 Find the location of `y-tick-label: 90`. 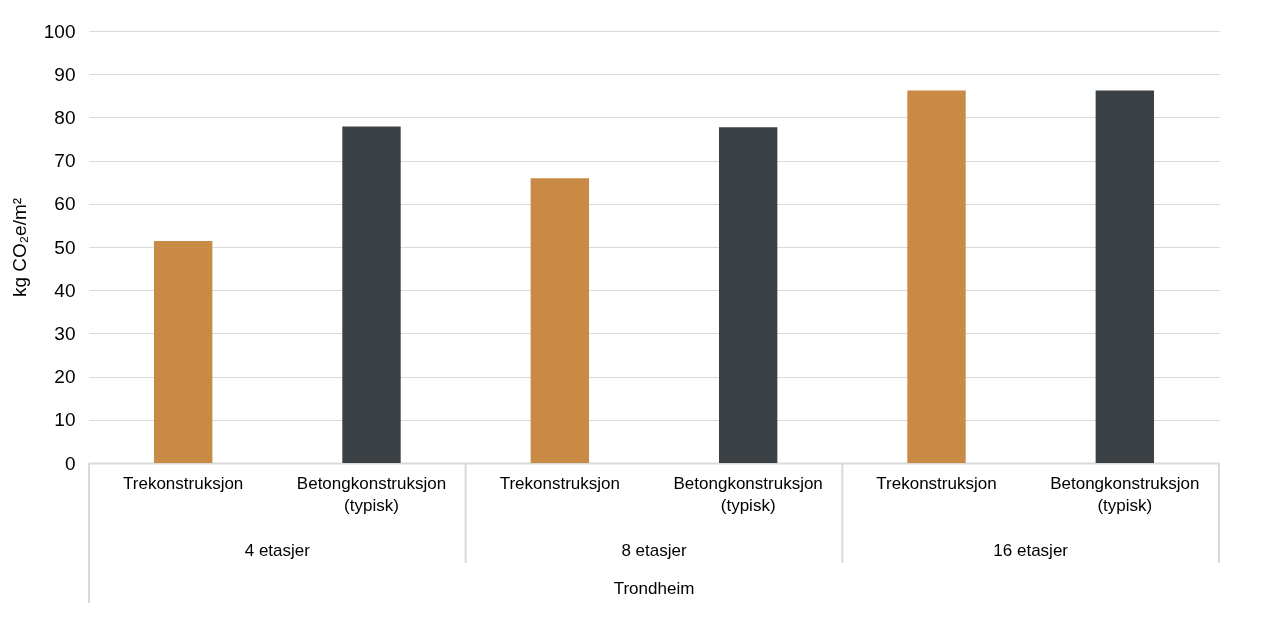

y-tick-label: 90 is located at coordinates (65, 74).